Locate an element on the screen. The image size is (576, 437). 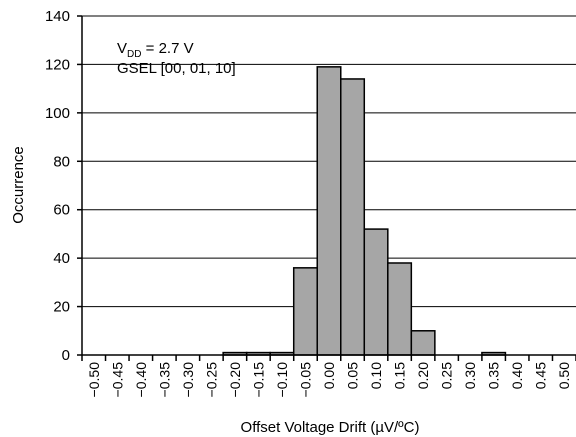
x-axis-label: Offset Voltage Drift (µV/ºC) is located at coordinates (330, 427).